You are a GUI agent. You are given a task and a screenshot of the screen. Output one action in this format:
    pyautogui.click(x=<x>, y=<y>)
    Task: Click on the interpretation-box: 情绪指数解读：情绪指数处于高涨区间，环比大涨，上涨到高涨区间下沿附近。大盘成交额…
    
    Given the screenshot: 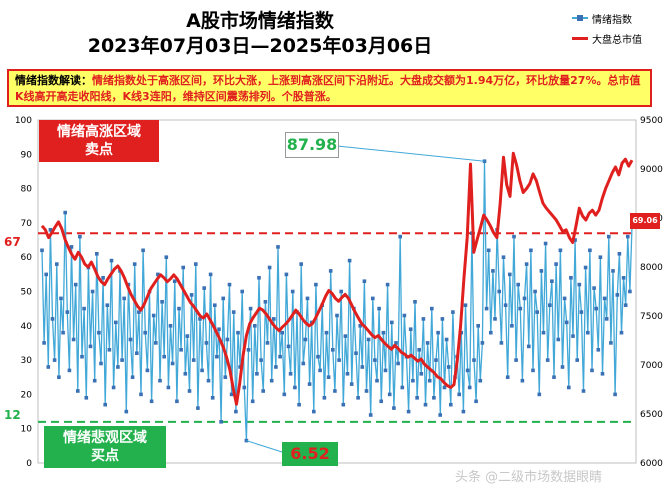 What is the action you would take?
    pyautogui.click(x=329, y=88)
    